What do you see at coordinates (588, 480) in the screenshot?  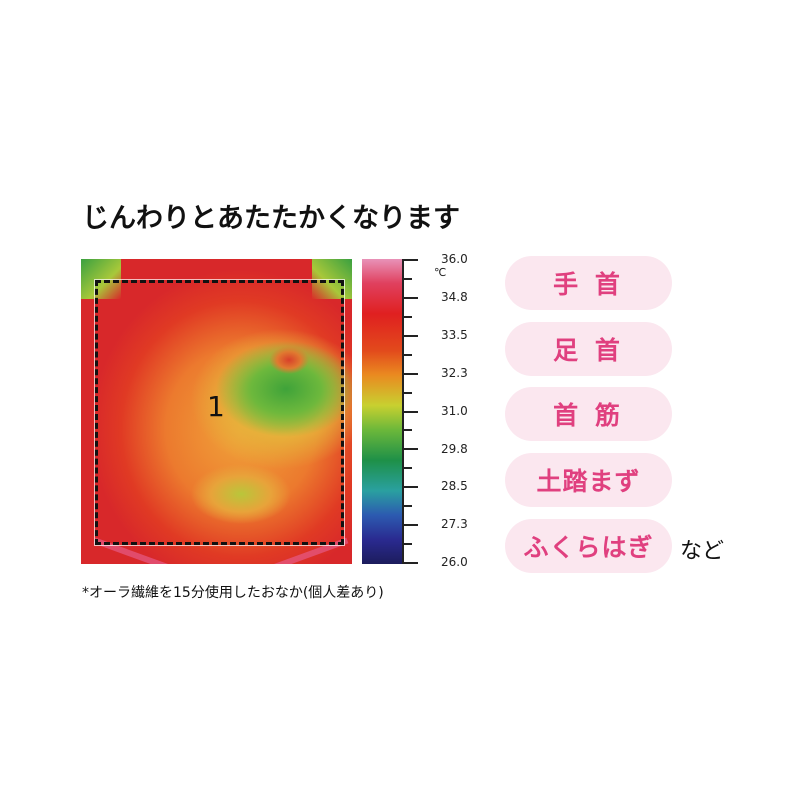 I see `body-part-pill: 土踏まず` at bounding box center [588, 480].